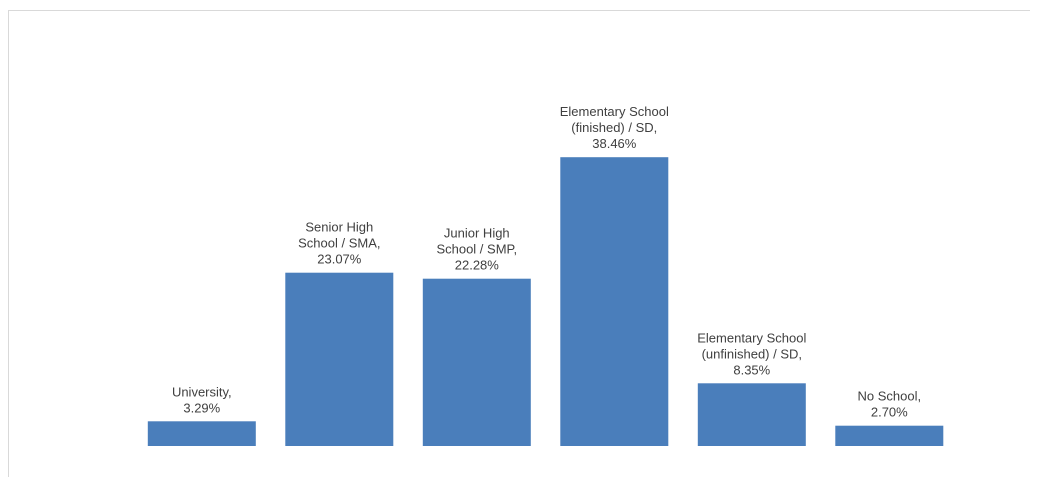 Image resolution: width=1037 pixels, height=478 pixels. Describe the element at coordinates (201, 407) in the screenshot. I see `data-label-1-line-2: 3.29%` at that location.